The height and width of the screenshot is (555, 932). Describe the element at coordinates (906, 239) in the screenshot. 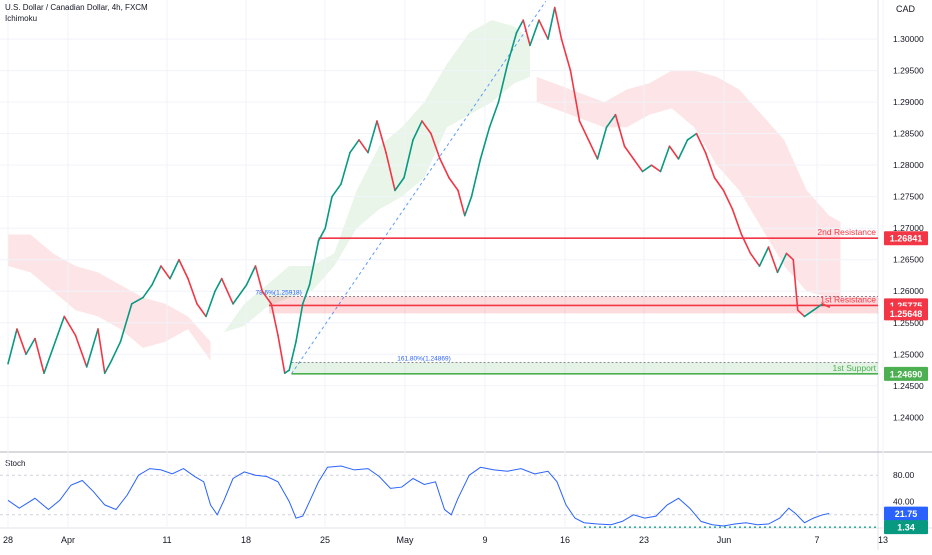

I see `price-tag: 1.26841` at that location.